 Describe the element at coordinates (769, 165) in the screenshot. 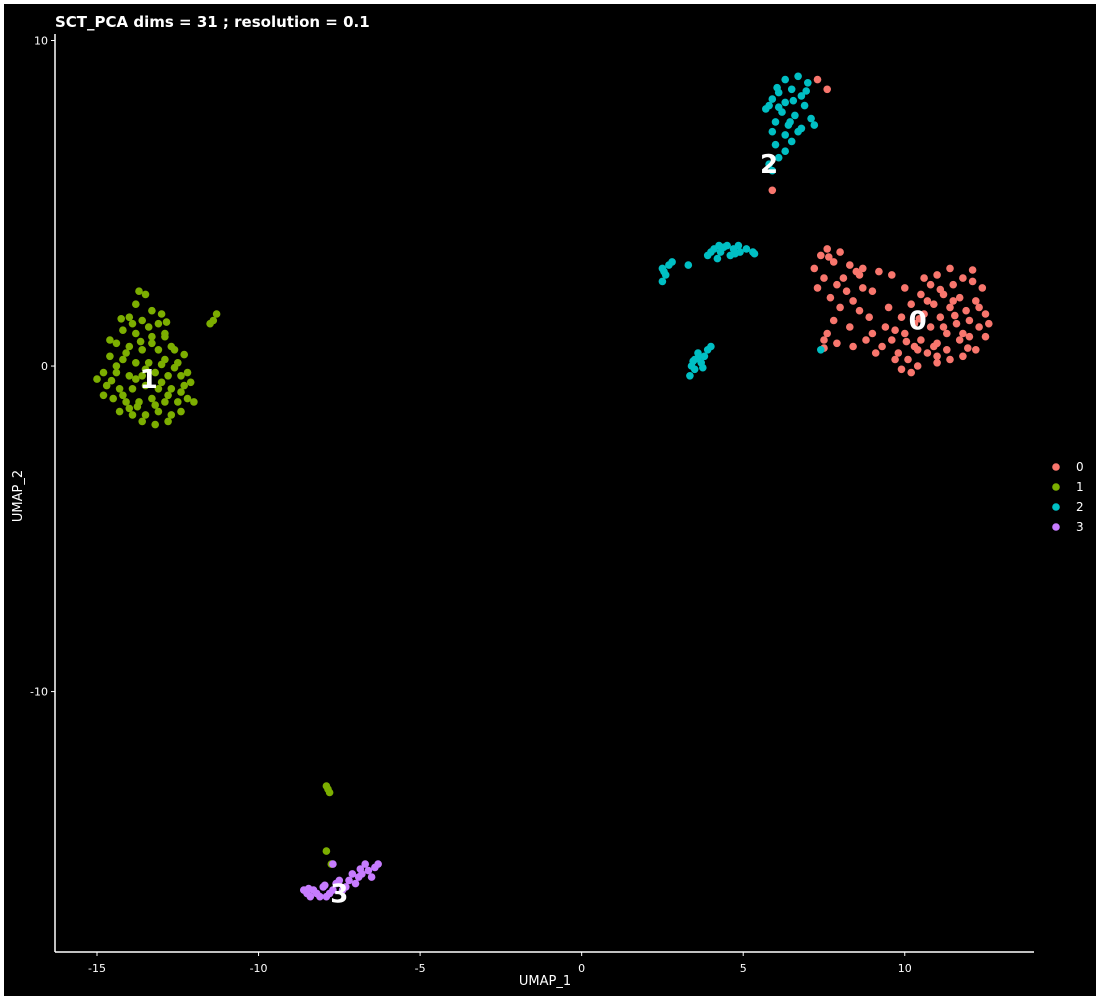

I see `cluster-label-2: 2` at that location.